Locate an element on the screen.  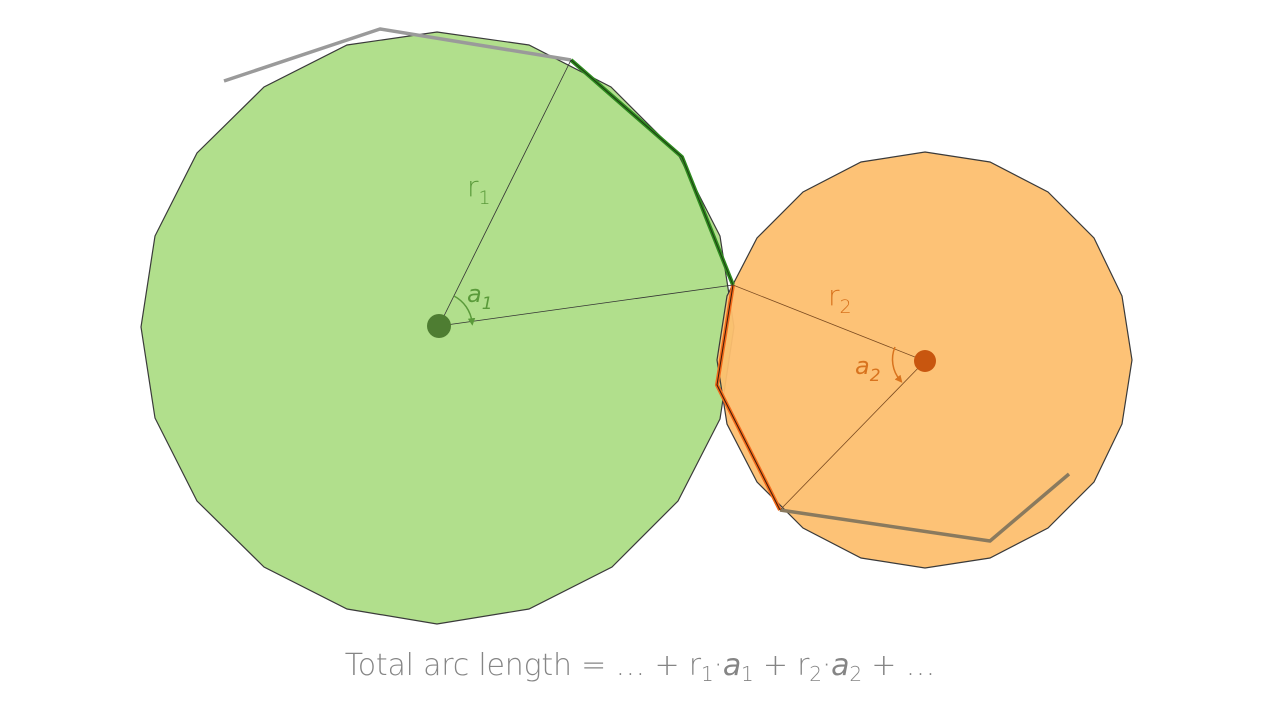
label-a1: a1 is located at coordinates (480, 297).